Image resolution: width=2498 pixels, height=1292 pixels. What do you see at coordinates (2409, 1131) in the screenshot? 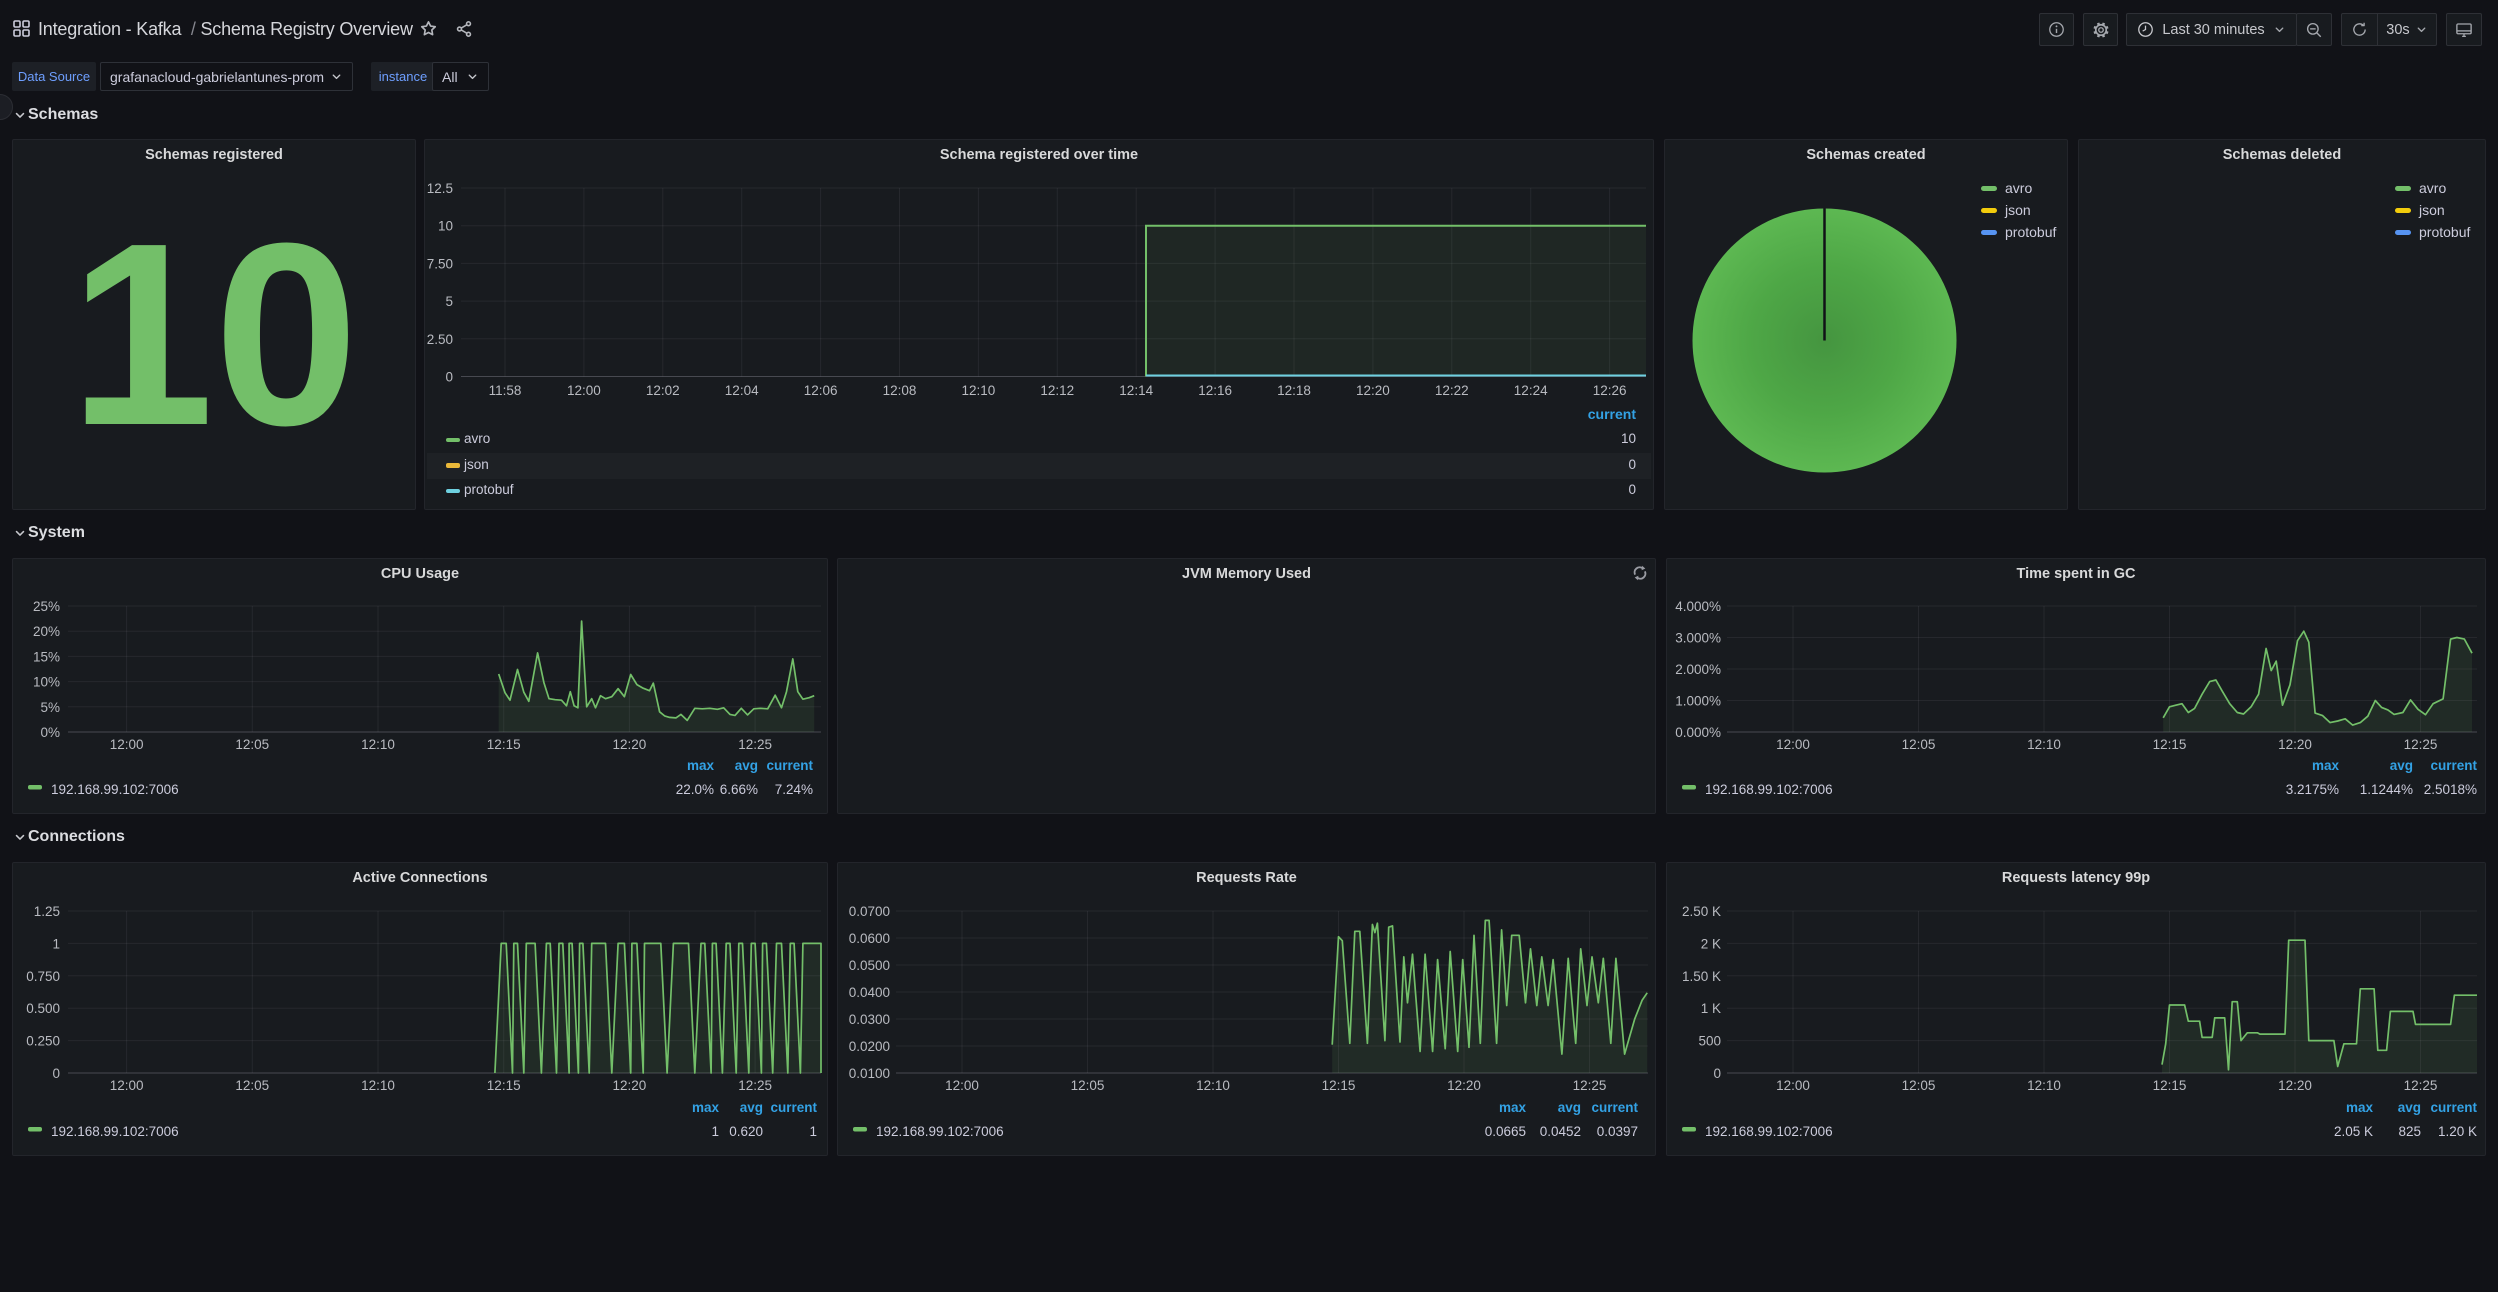
I see `svg-text: 825` at bounding box center [2409, 1131].